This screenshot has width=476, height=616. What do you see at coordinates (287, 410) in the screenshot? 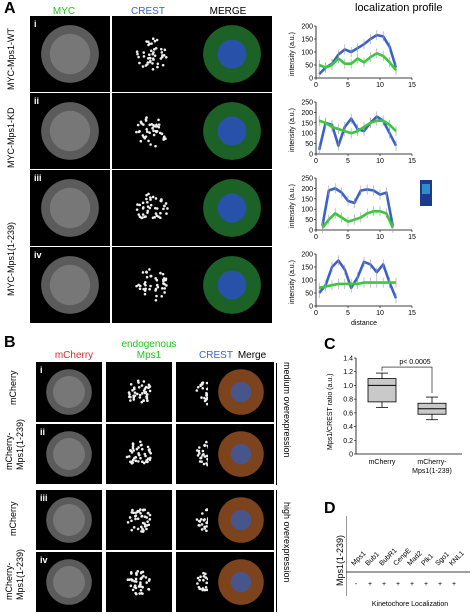
I see `label-medium-overexpression: medium overexpression` at bounding box center [287, 410].